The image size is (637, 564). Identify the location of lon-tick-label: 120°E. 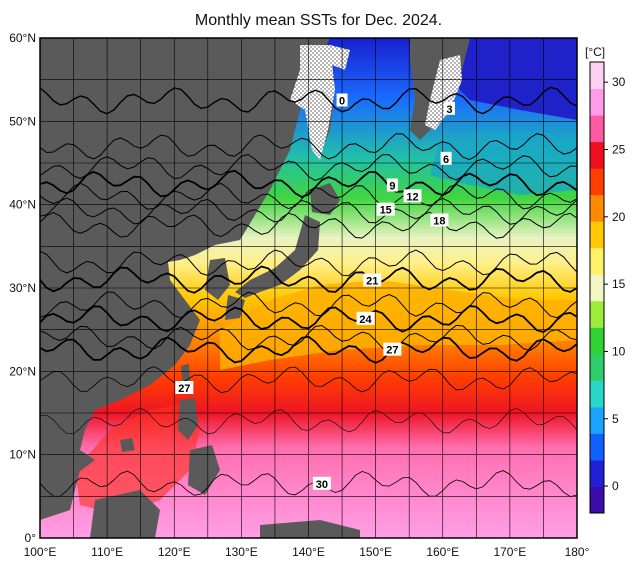
(174, 552).